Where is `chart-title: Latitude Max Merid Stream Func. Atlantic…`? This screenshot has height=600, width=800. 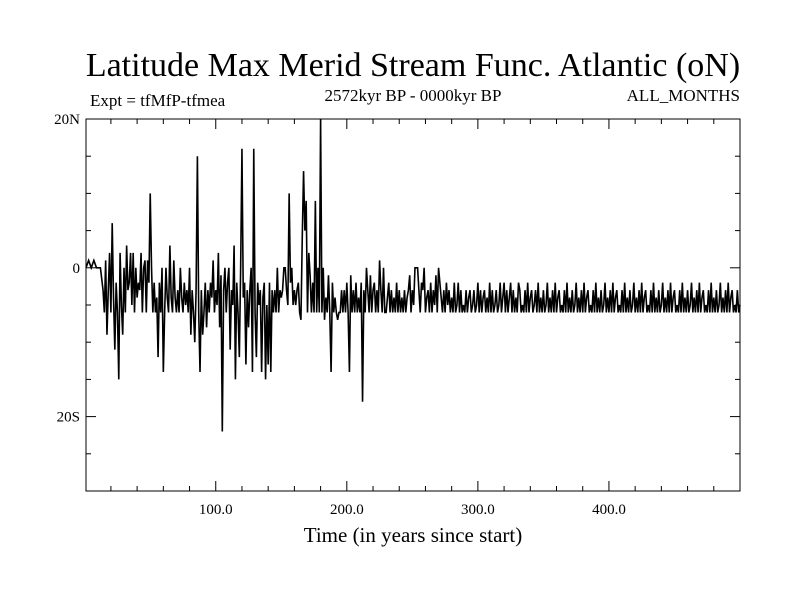
chart-title: Latitude Max Merid Stream Func. Atlantic… is located at coordinates (413, 65).